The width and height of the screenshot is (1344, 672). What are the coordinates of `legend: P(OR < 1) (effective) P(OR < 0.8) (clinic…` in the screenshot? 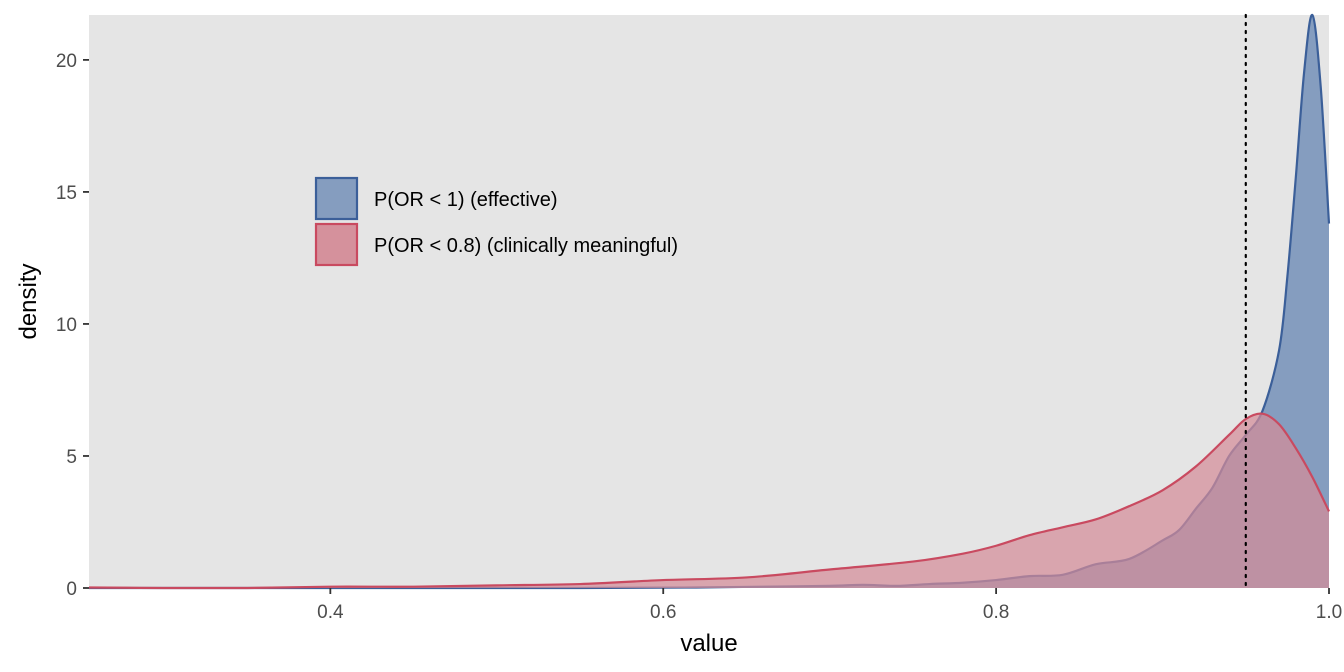 It's located at (496, 221).